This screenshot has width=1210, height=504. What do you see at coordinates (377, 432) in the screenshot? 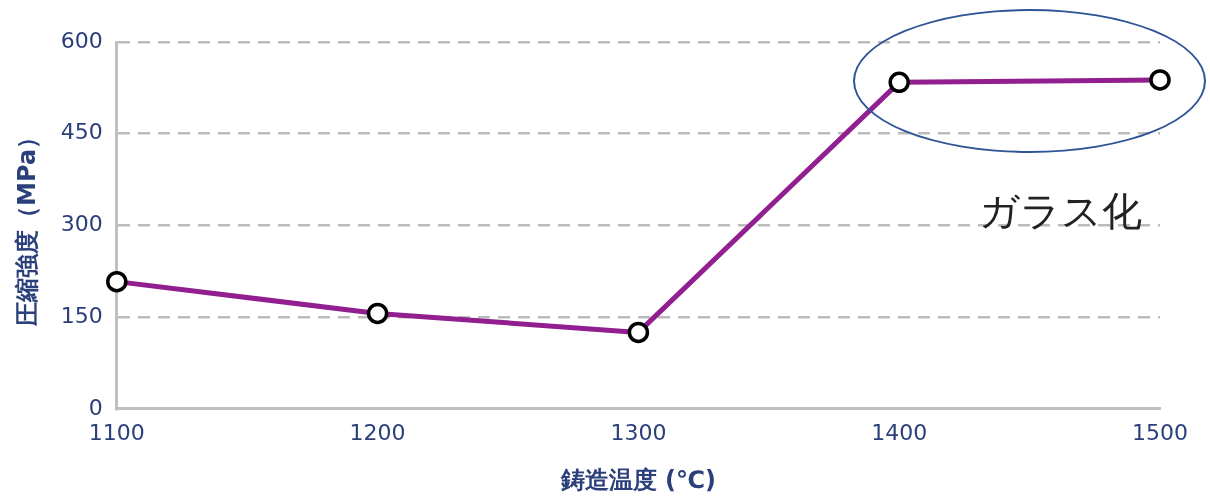
I see `x-tick-label: 1200` at bounding box center [377, 432].